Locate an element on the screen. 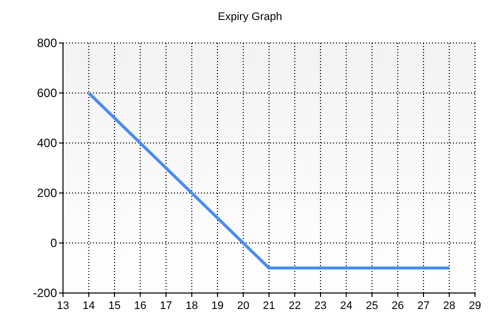 Image resolution: width=500 pixels, height=333 pixels. x-tick-label: 21 is located at coordinates (269, 306).